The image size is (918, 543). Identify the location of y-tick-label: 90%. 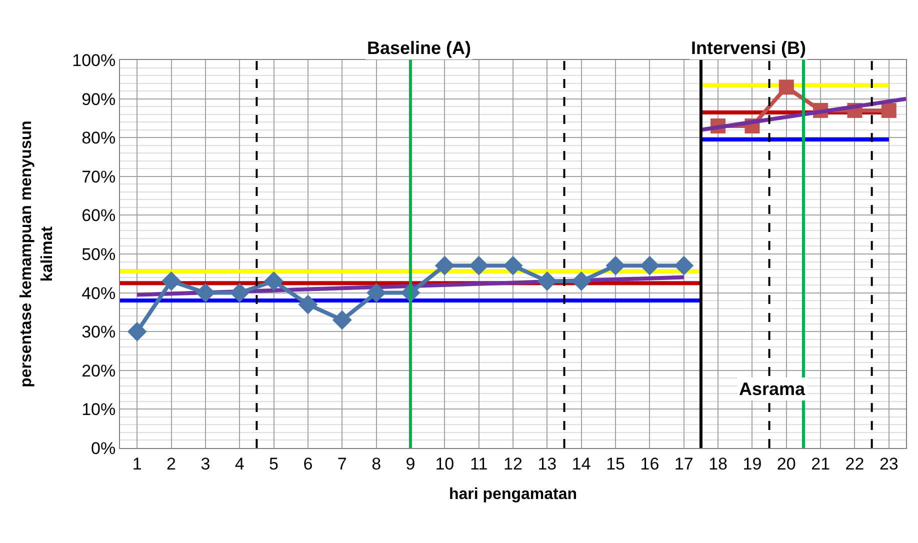
(99, 99).